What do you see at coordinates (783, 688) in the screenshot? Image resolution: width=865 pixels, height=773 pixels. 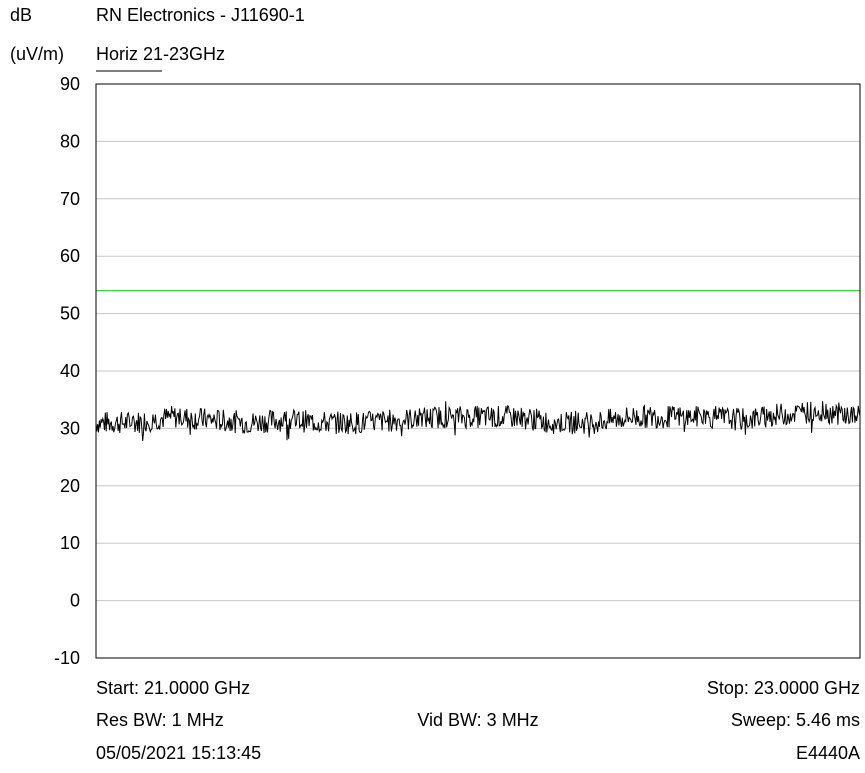 I see `stop-frequency: Stop: 23.0000 GHz` at bounding box center [783, 688].